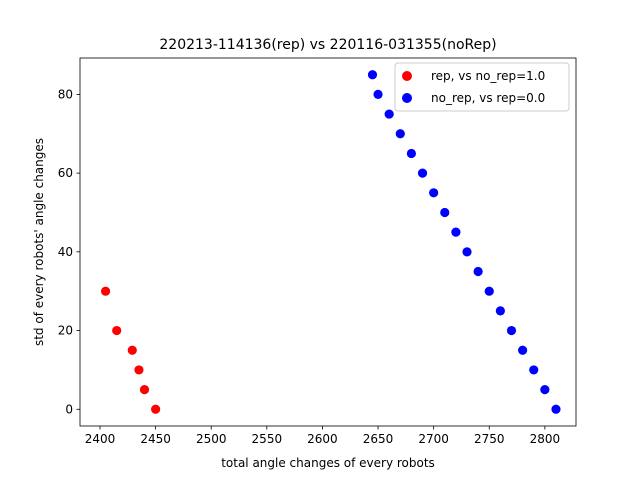 The image size is (640, 480). Describe the element at coordinates (488, 98) in the screenshot. I see `legend-label-no-rep: no_rep, vs rep=0.0` at that location.